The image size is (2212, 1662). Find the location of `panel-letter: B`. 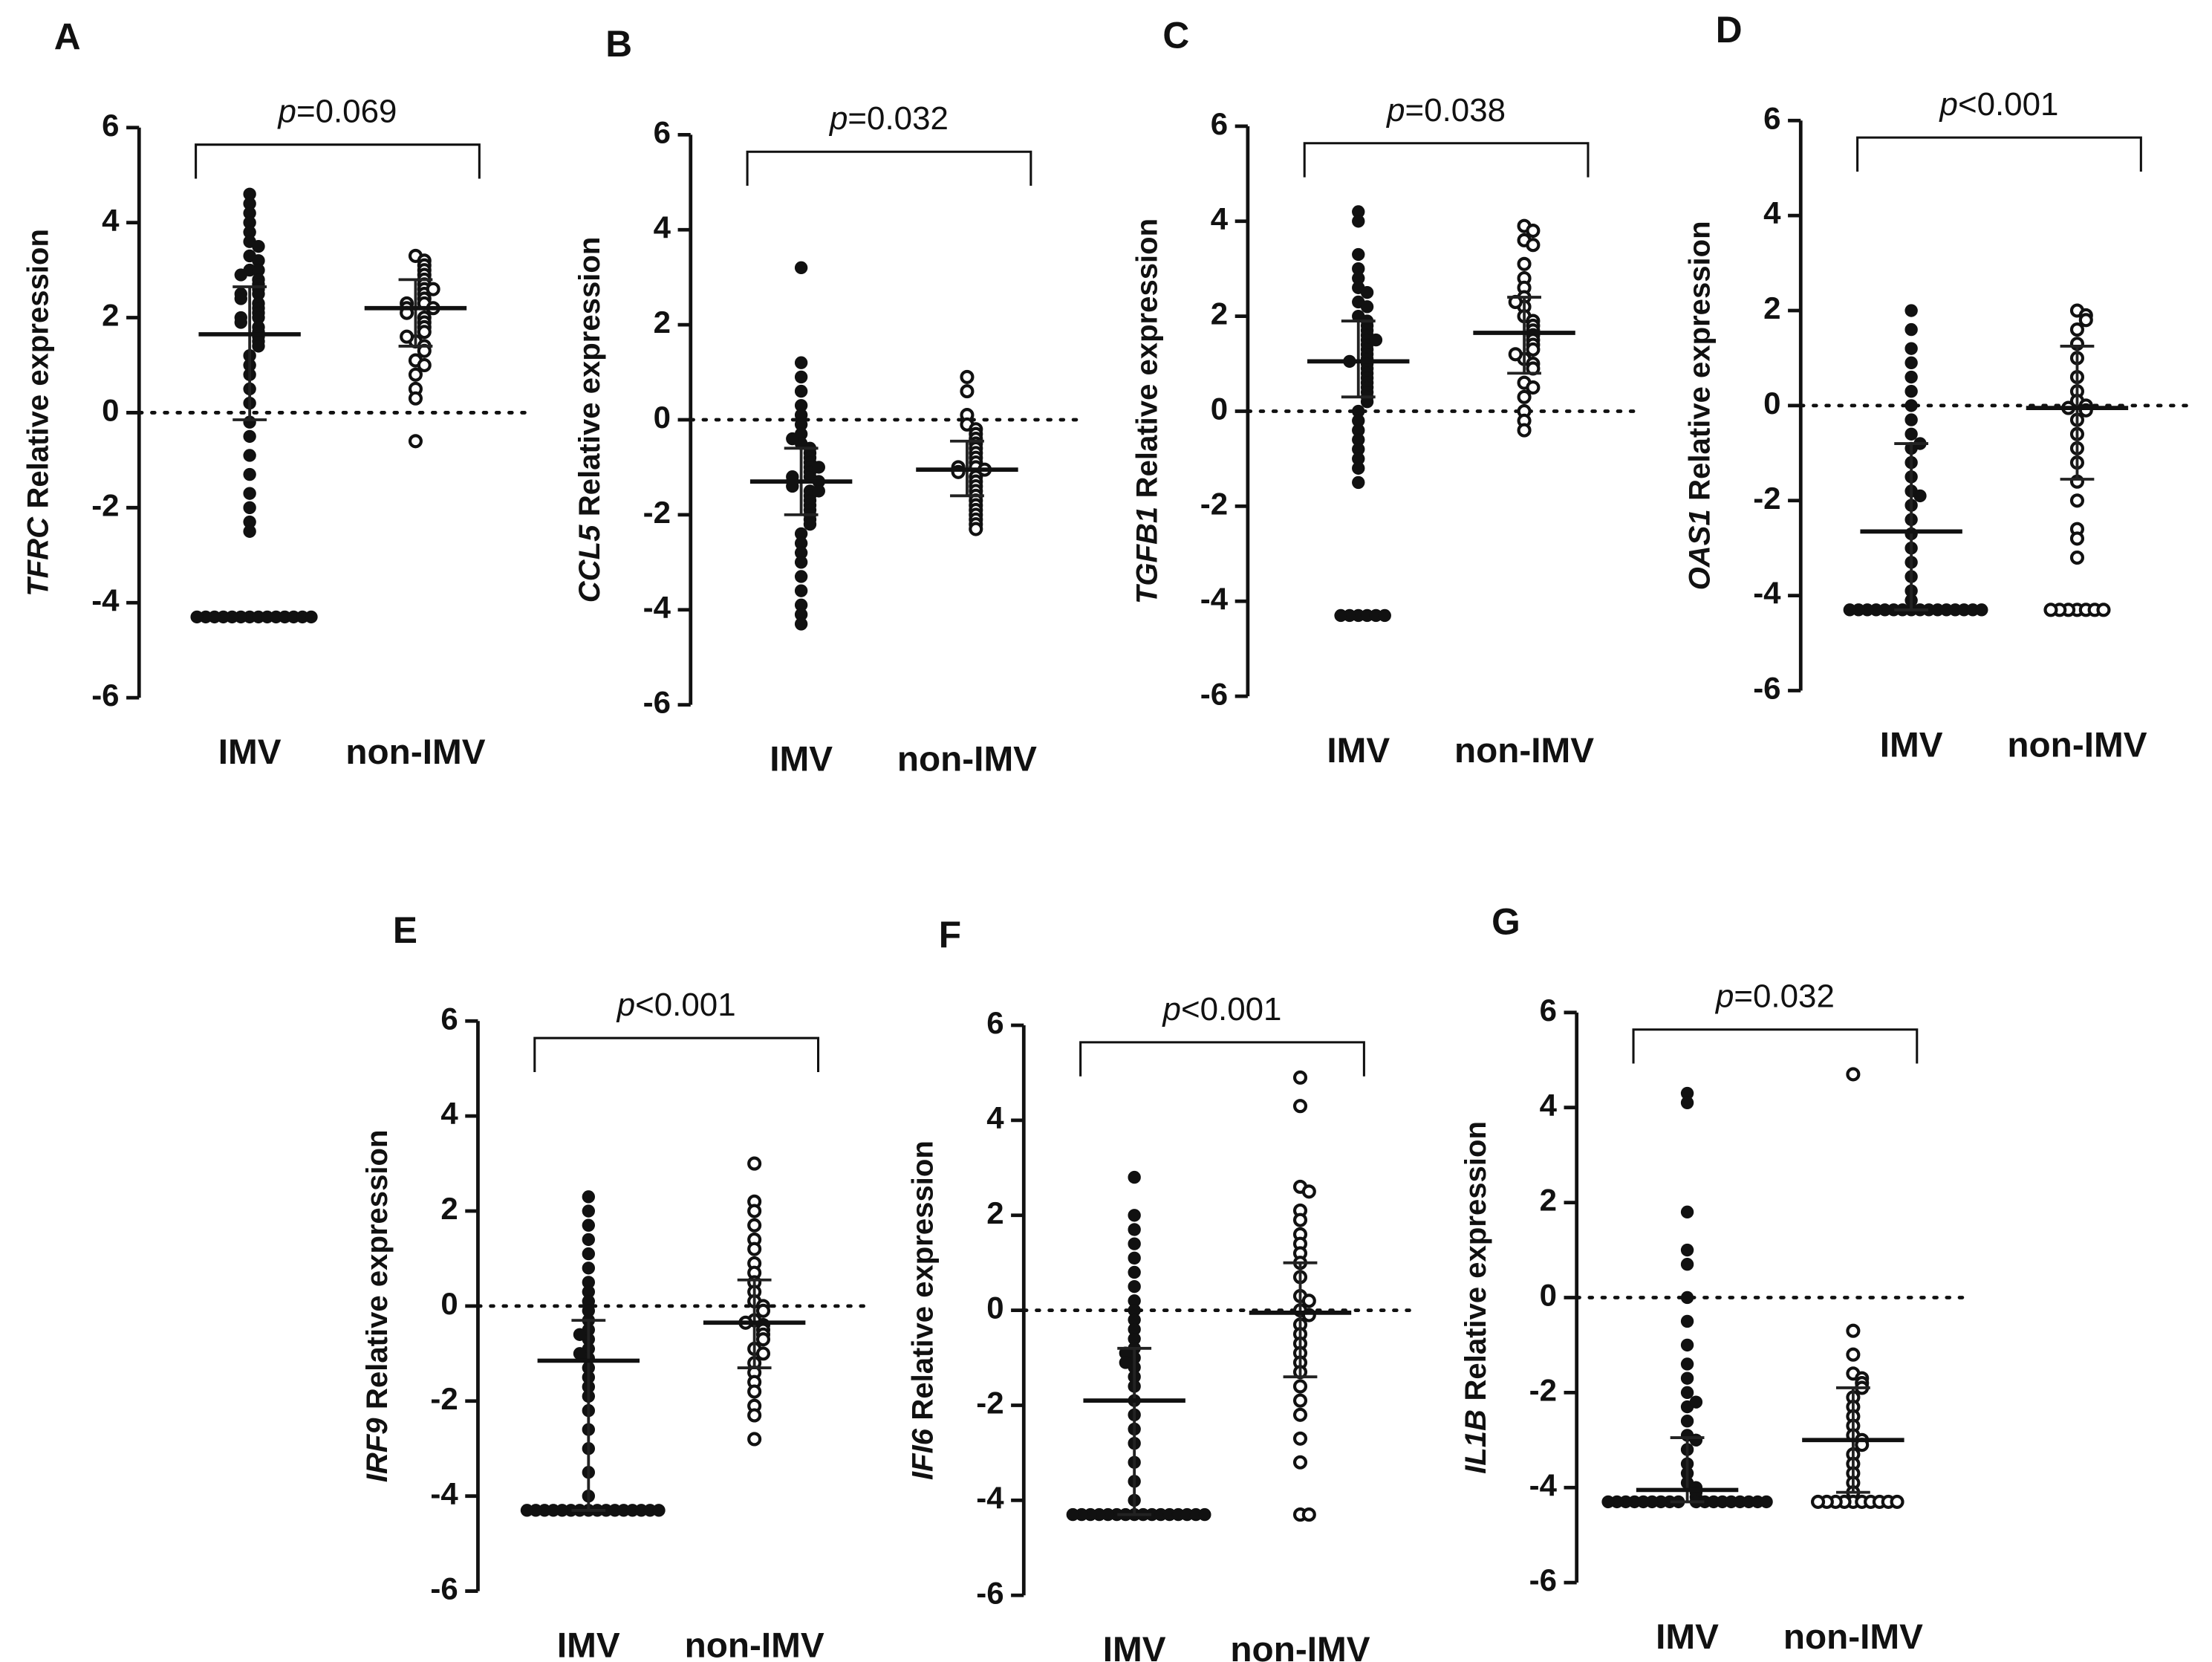

panel-letter: B is located at coordinates (618, 44).